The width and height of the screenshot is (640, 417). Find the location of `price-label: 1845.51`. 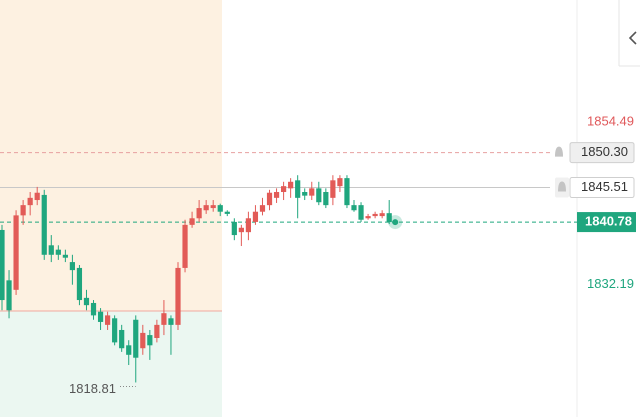

price-label: 1845.51 is located at coordinates (604, 186).